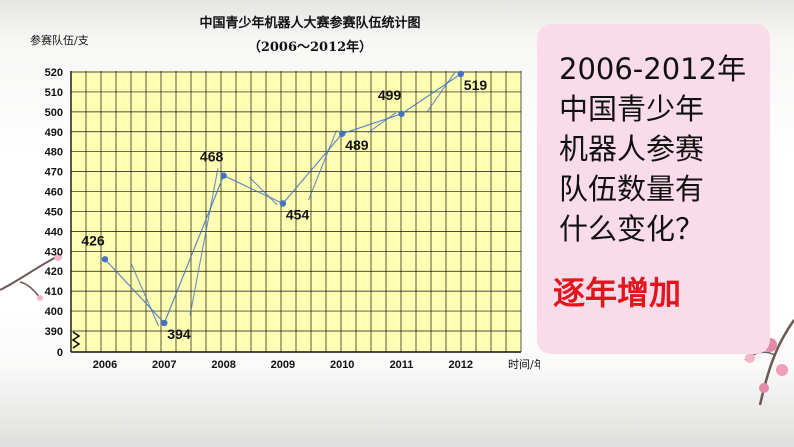 This screenshot has height=447, width=794. Describe the element at coordinates (54, 153) in the screenshot. I see `y-tick-label: 480` at that location.